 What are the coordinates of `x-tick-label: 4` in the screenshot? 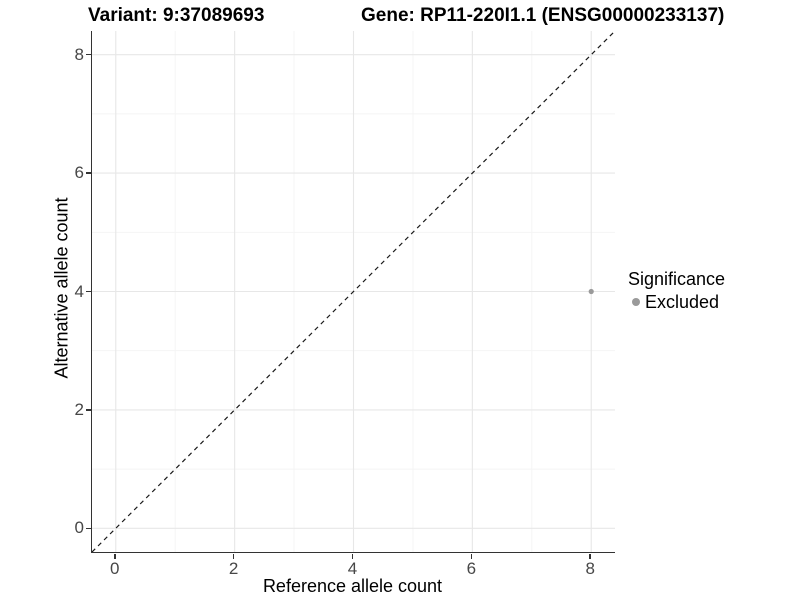 It's located at (352, 568).